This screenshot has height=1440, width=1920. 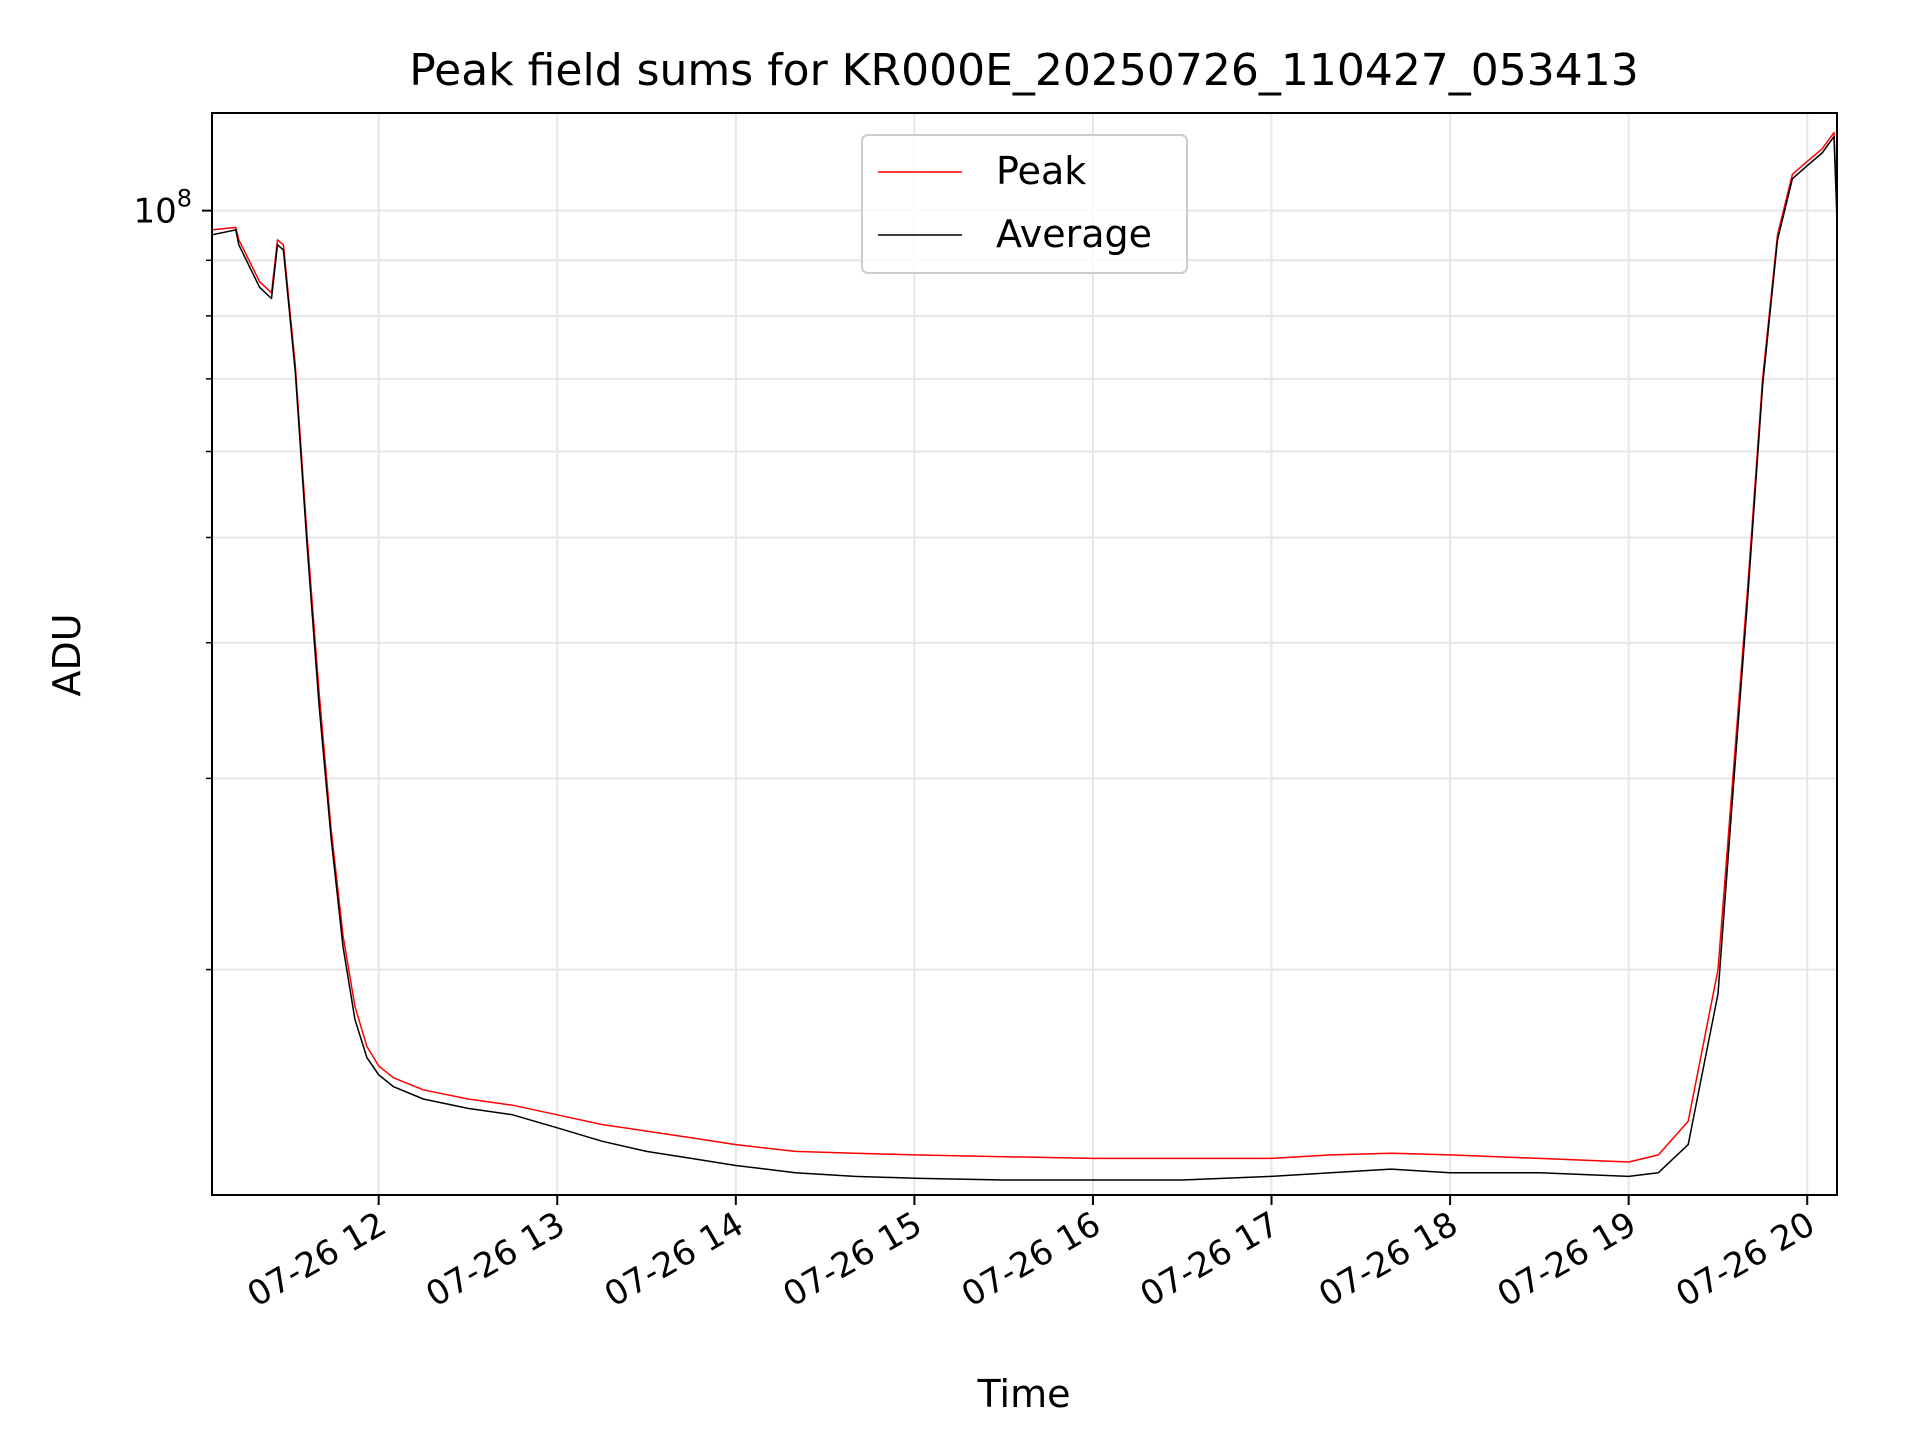 What do you see at coordinates (1041, 171) in the screenshot?
I see `legend-label-peak: Peak` at bounding box center [1041, 171].